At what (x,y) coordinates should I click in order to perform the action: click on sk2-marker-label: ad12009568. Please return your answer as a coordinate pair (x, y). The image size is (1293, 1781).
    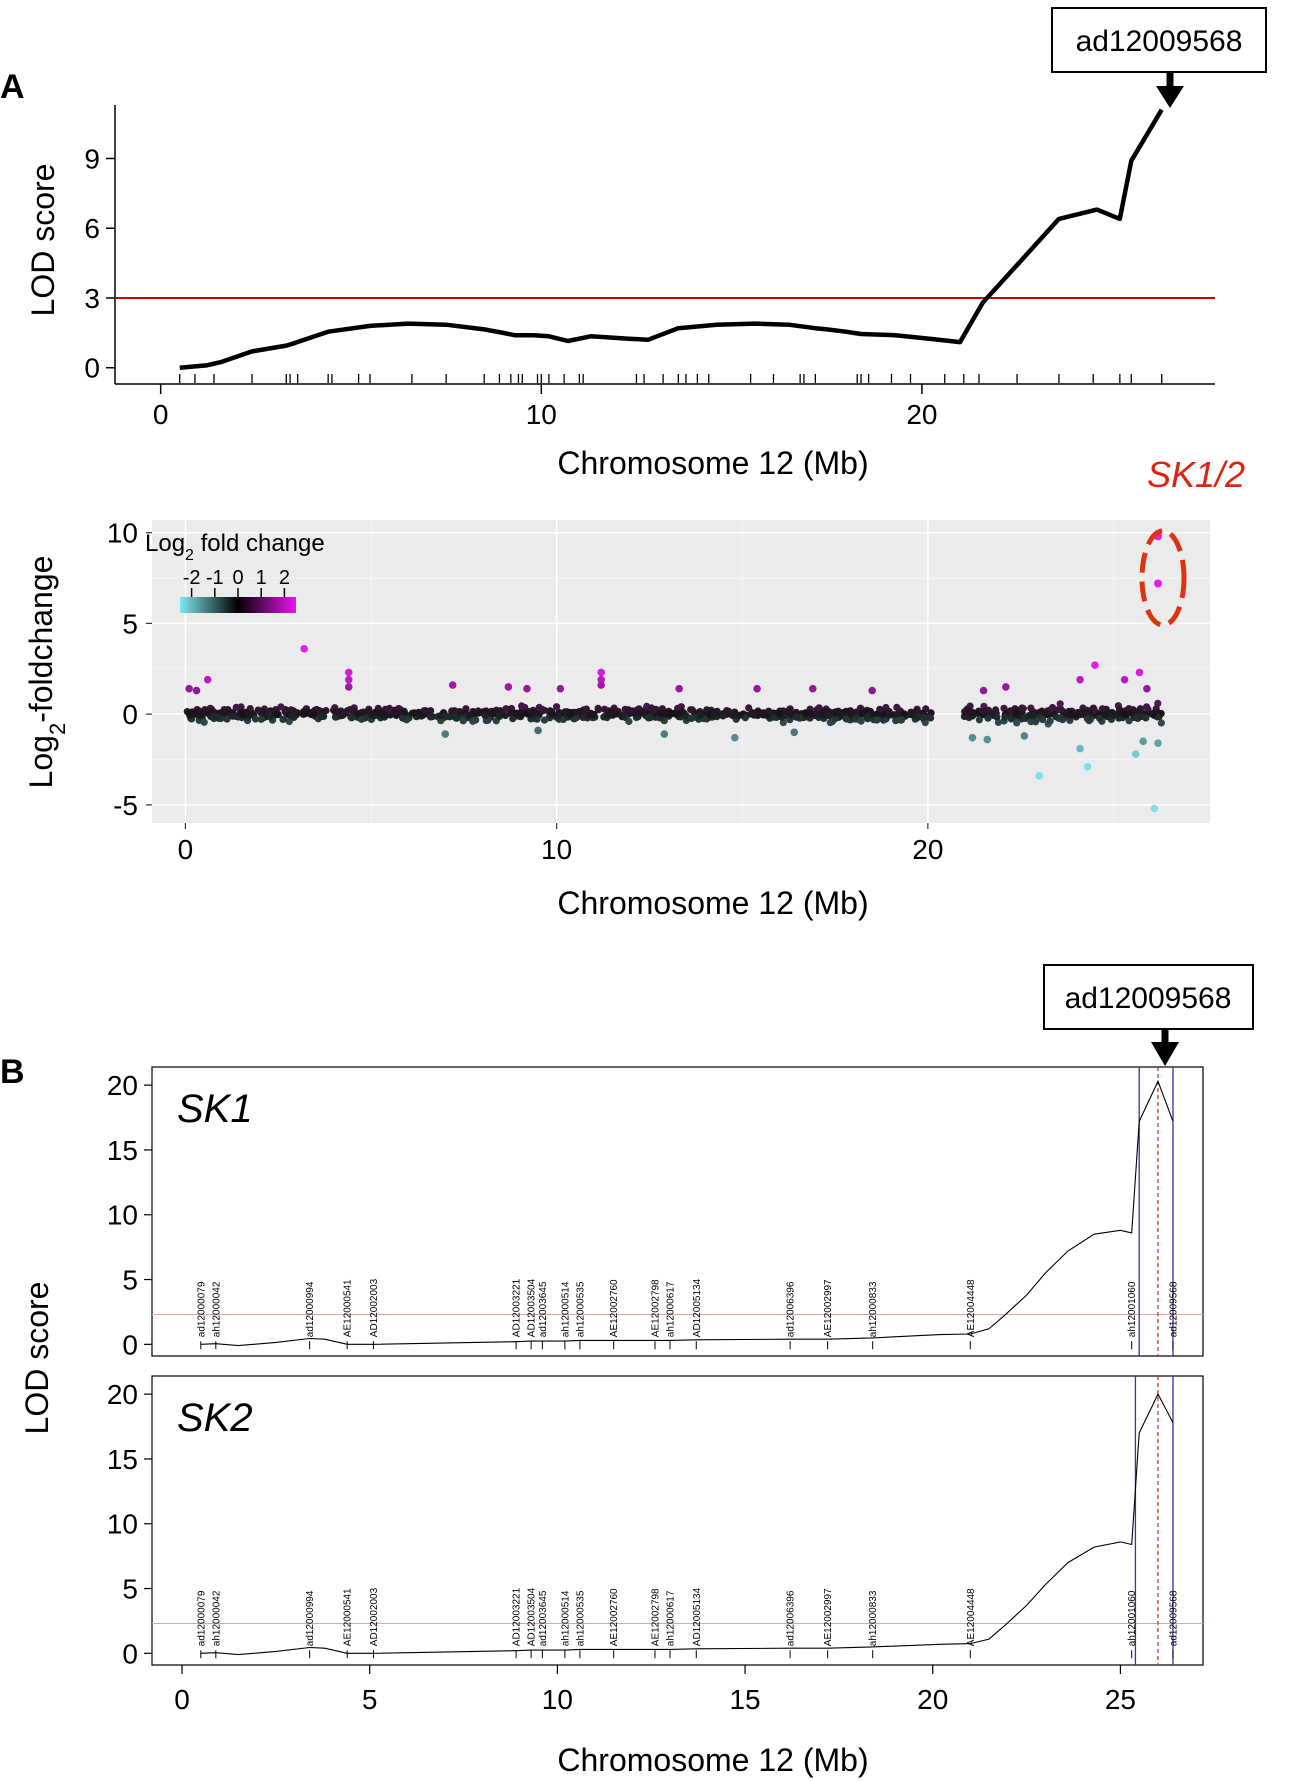
    Looking at the image, I should click on (1173, 1618).